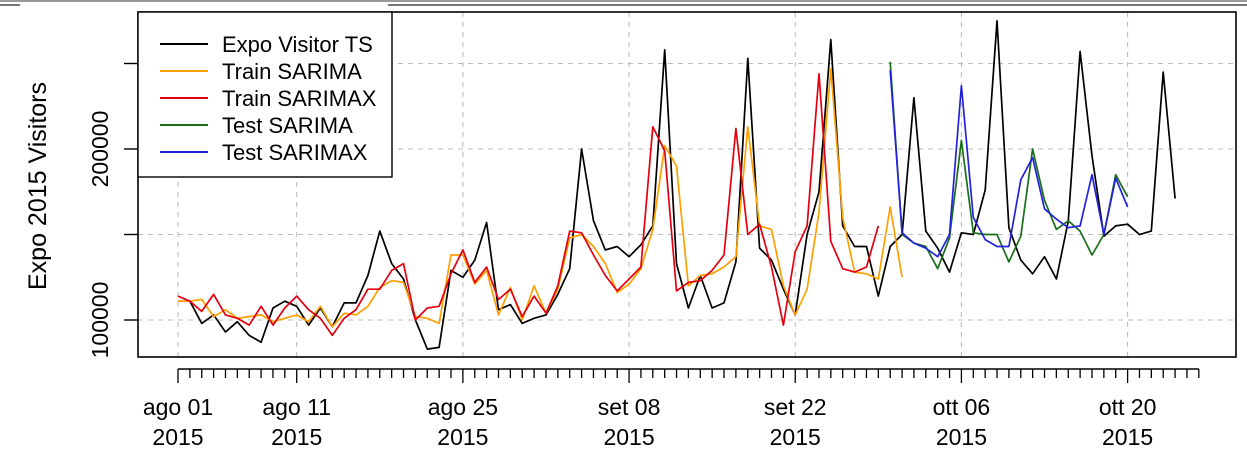 The image size is (1247, 453). What do you see at coordinates (178, 407) in the screenshot?
I see `x-tick-label: ago 01` at bounding box center [178, 407].